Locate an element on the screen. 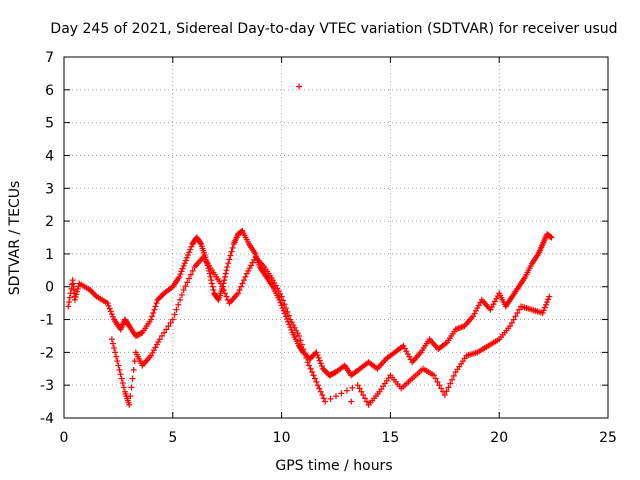 The height and width of the screenshot is (480, 640). y-tick-label: -3 is located at coordinates (47, 386).